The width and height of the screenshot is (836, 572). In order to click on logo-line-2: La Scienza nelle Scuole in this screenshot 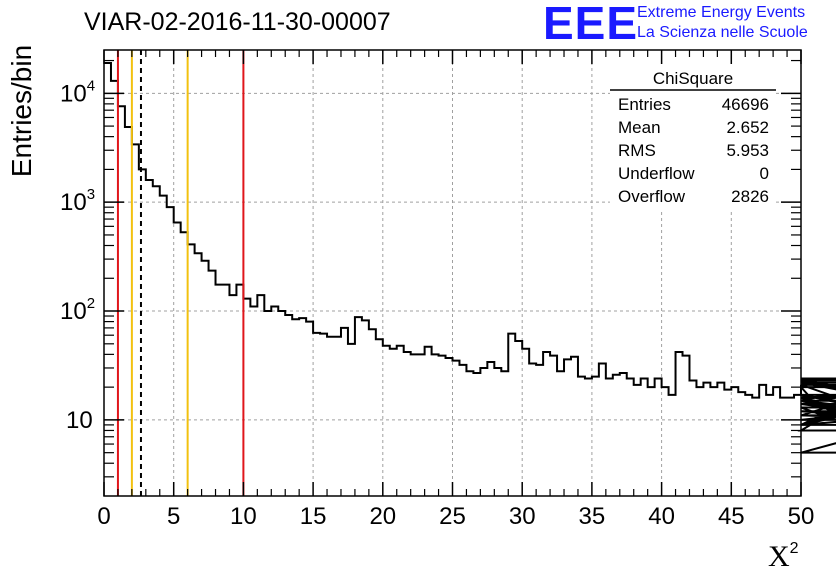, I will do `click(722, 32)`.